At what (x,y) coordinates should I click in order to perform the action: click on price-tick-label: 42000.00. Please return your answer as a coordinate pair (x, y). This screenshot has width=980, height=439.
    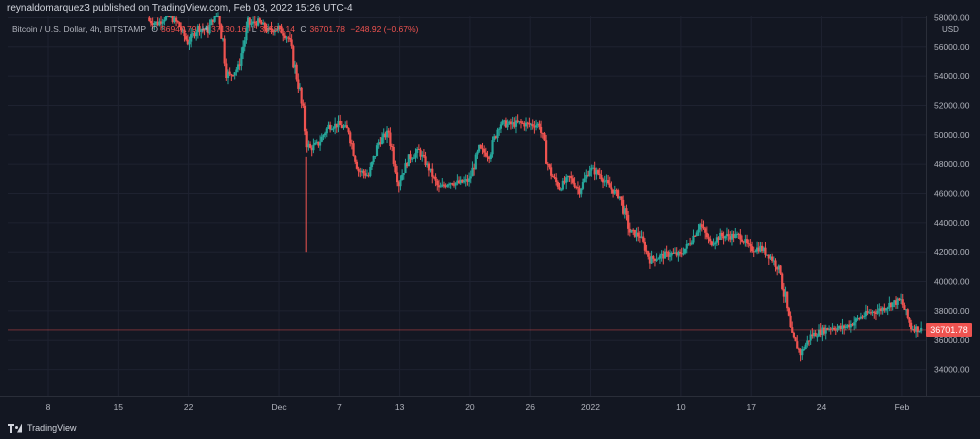
    Looking at the image, I should click on (952, 252).